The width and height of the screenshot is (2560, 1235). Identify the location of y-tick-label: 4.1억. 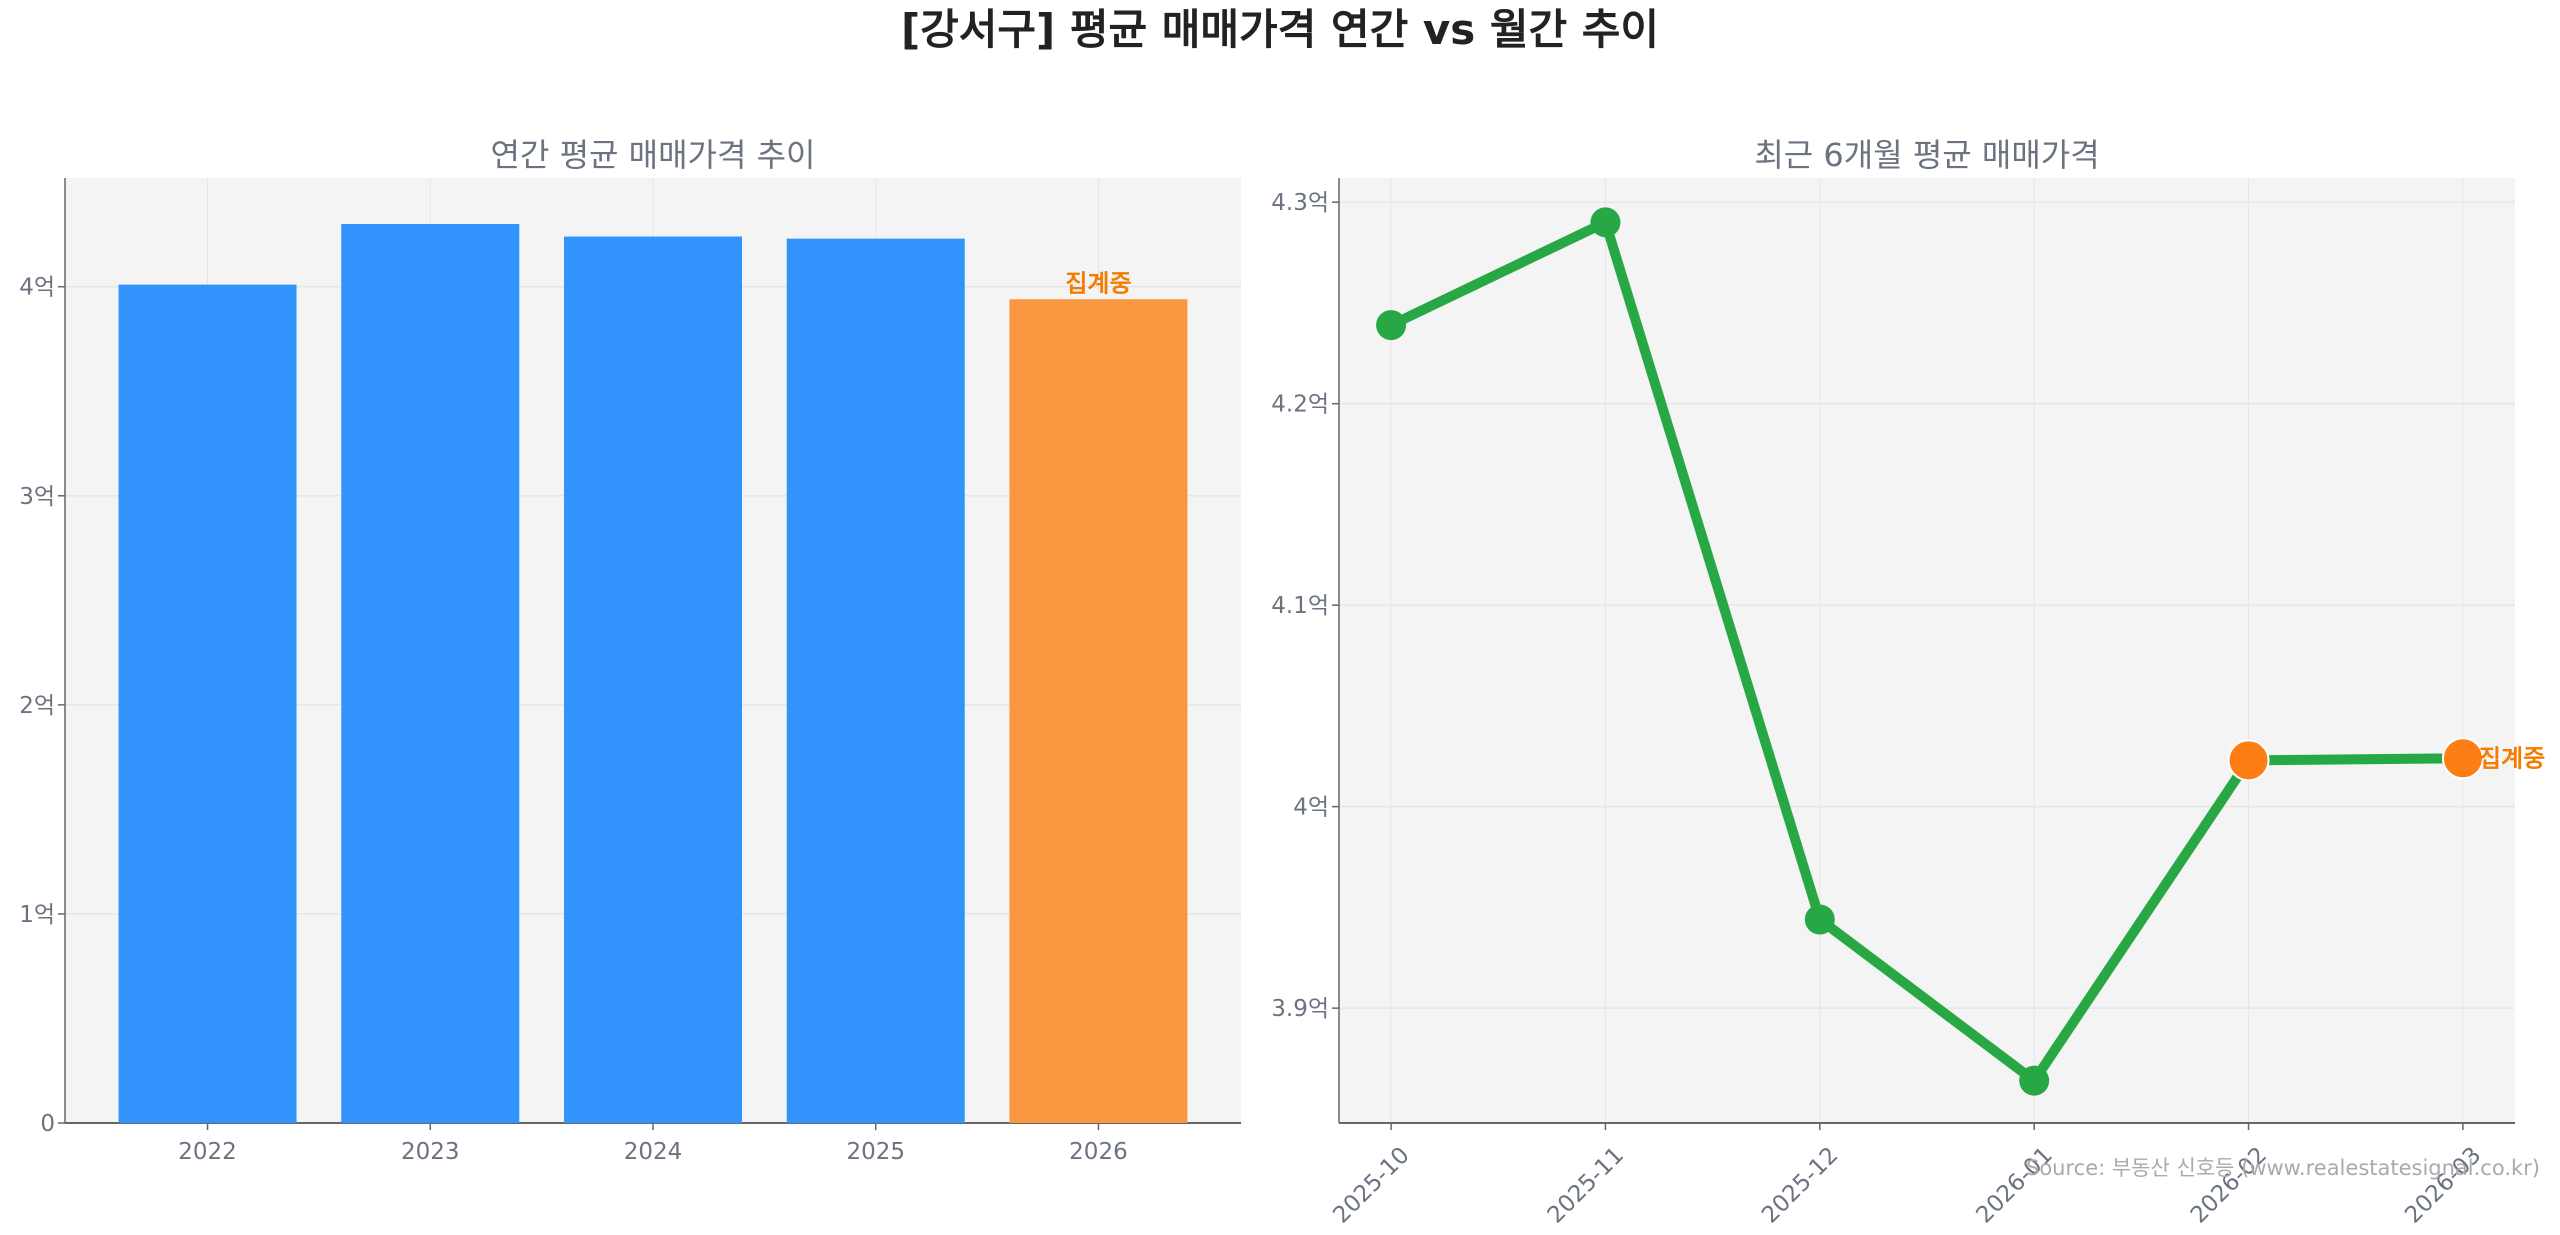
(1300, 606).